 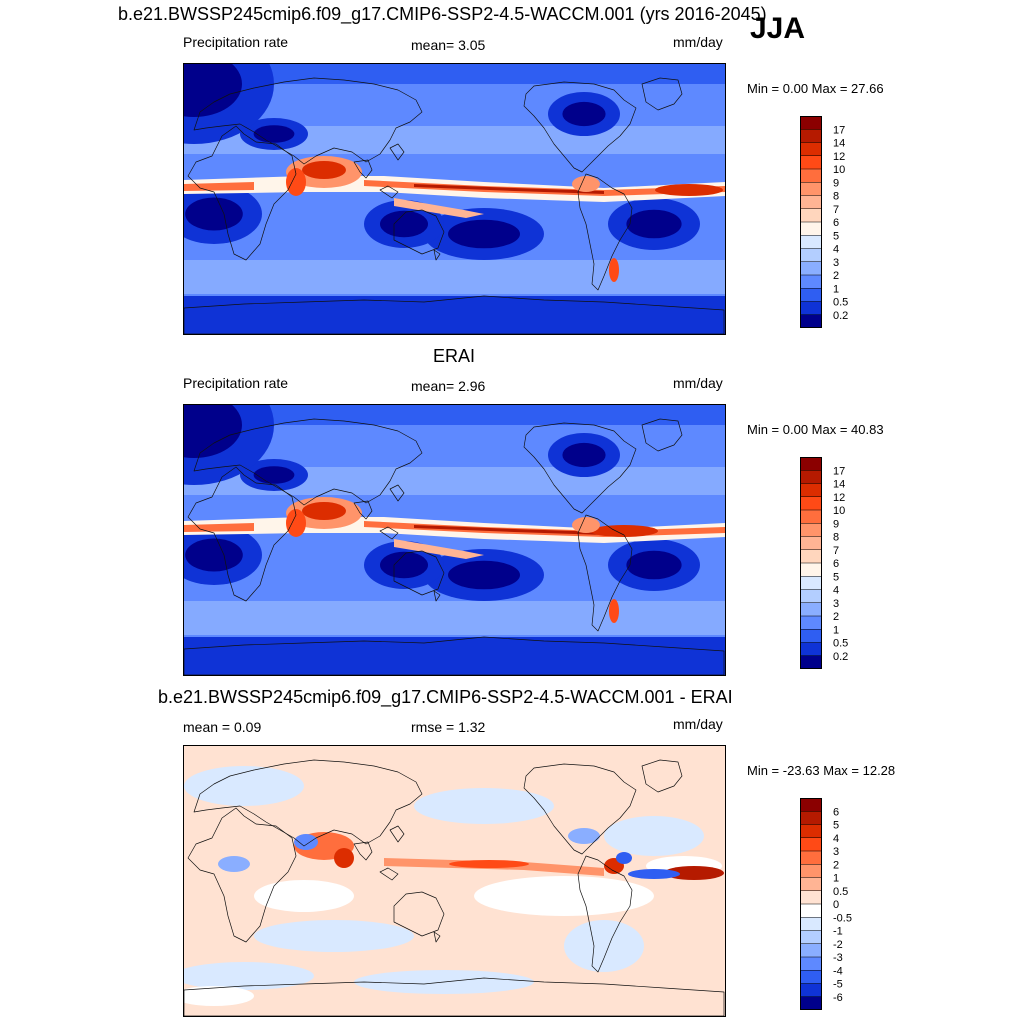 I want to click on panel-1-minmax-label: Min = 0.00 Max = 27.66, so click(x=815, y=88).